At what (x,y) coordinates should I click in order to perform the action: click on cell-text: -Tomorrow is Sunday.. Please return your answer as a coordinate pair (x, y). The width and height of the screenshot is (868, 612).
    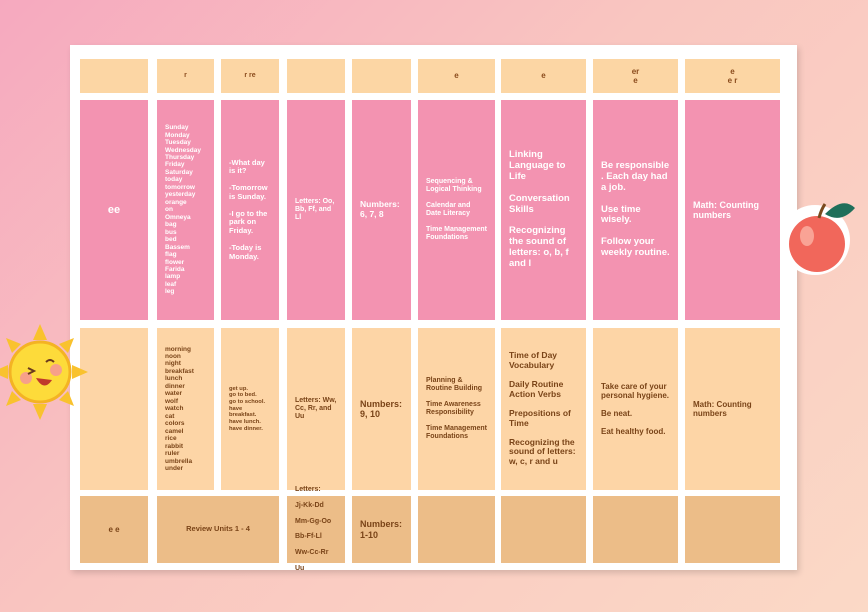
    Looking at the image, I should click on (248, 192).